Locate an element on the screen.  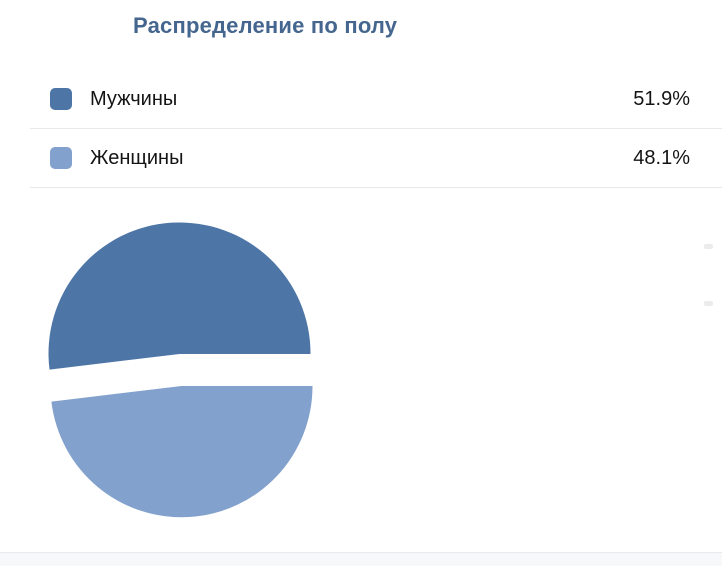
legend-value-women: 48.1% is located at coordinates (661, 157).